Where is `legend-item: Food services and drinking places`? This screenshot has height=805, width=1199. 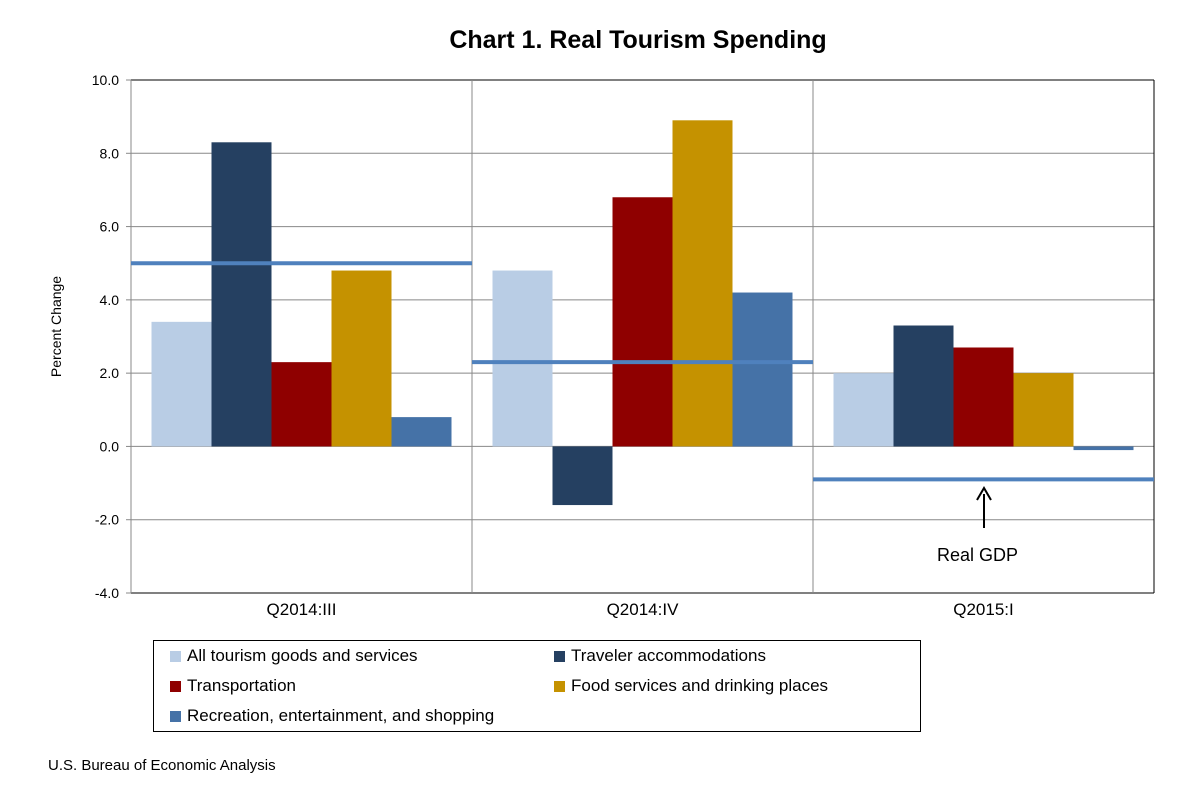 legend-item: Food services and drinking places is located at coordinates (691, 686).